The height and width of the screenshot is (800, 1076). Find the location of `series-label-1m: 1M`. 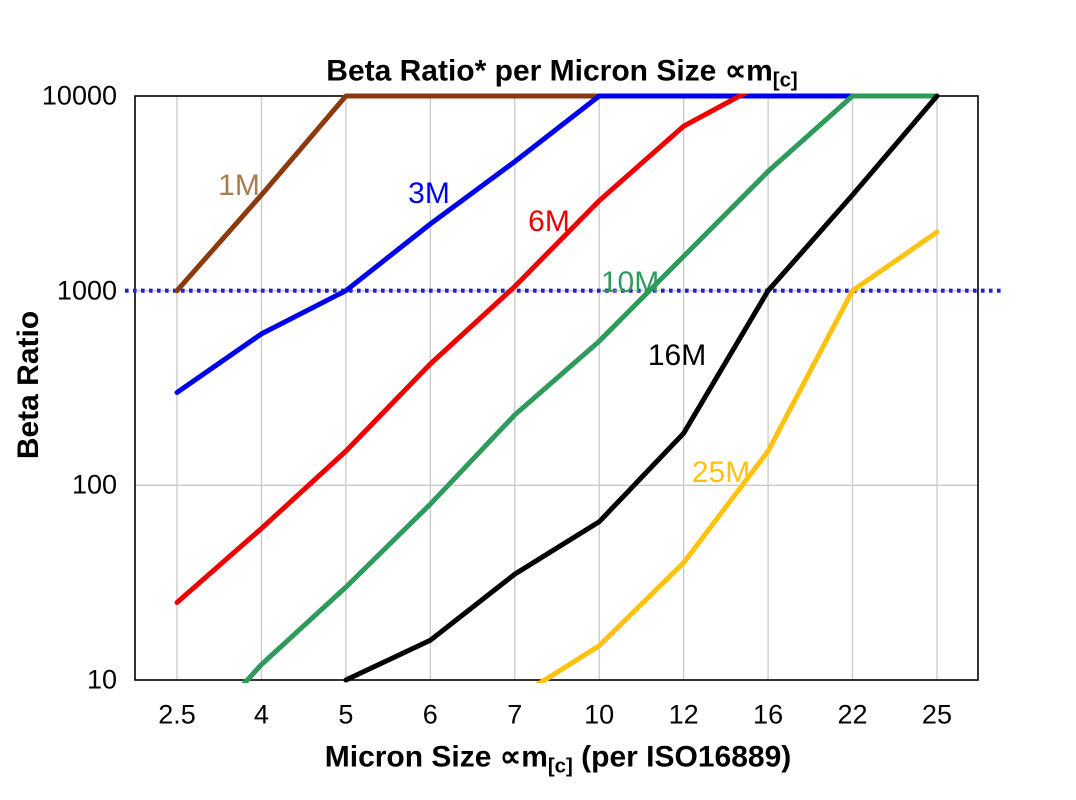

series-label-1m: 1M is located at coordinates (239, 185).